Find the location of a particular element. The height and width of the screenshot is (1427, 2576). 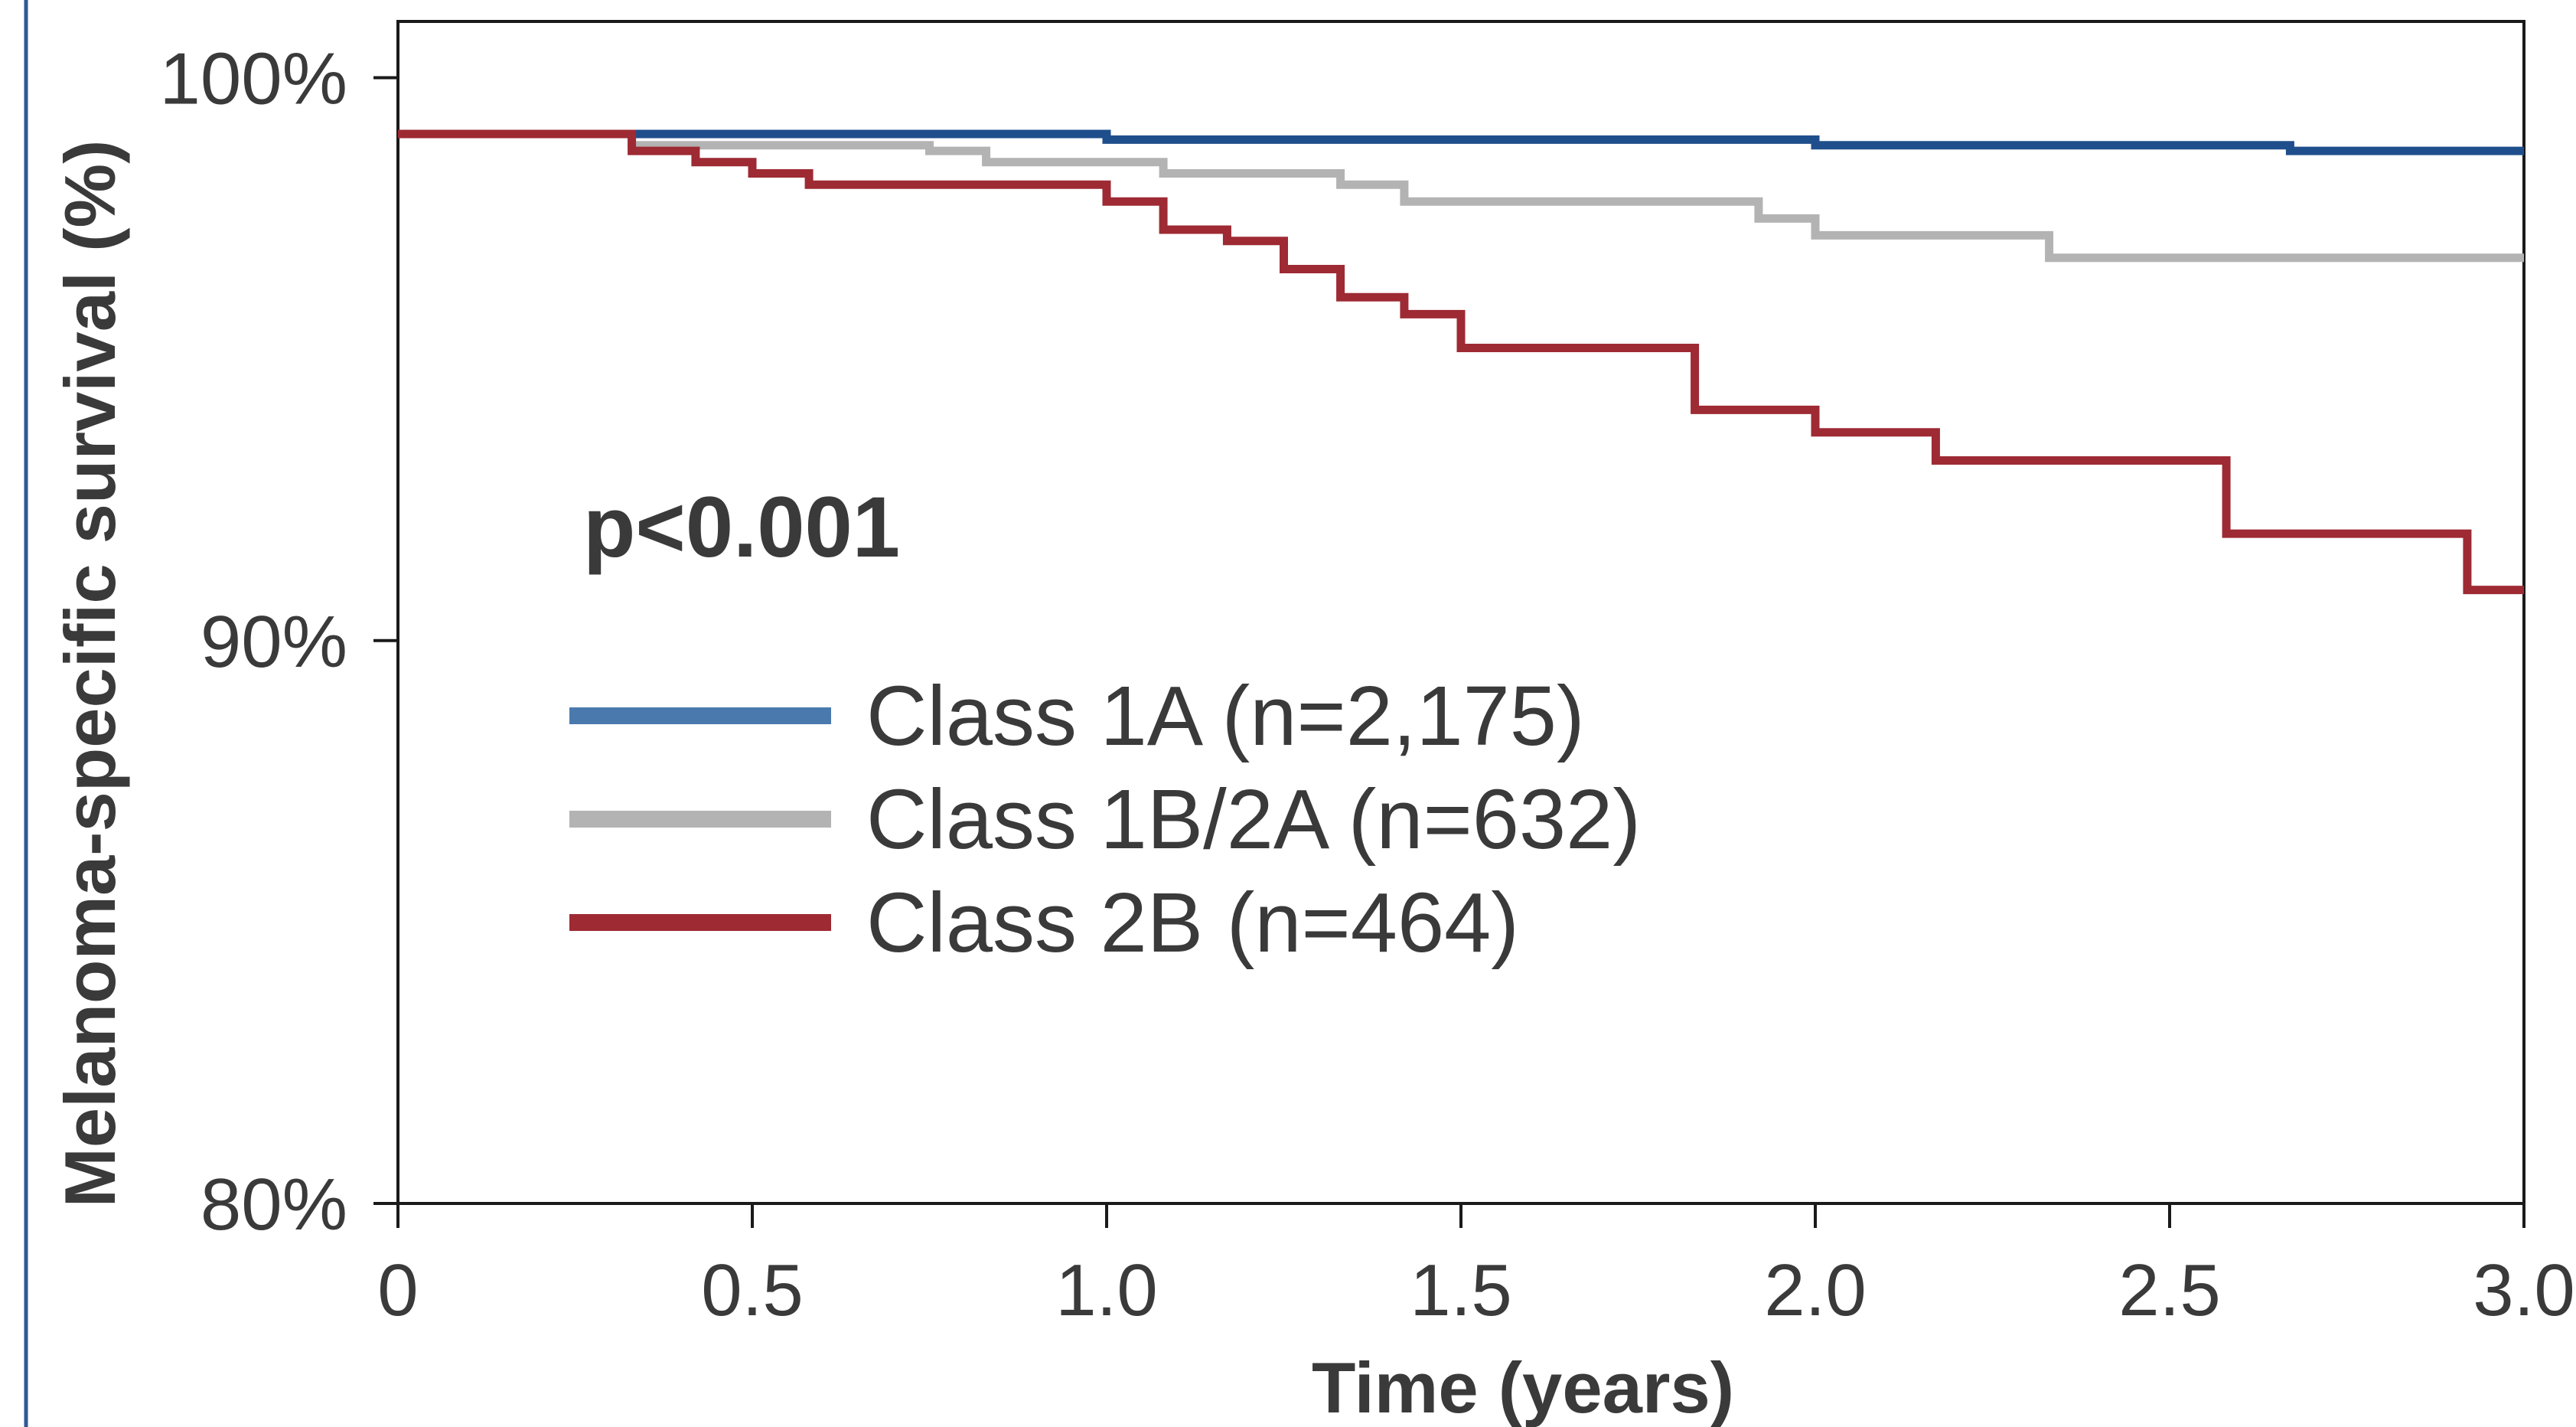

y-tick-label: 80% is located at coordinates (274, 1205).